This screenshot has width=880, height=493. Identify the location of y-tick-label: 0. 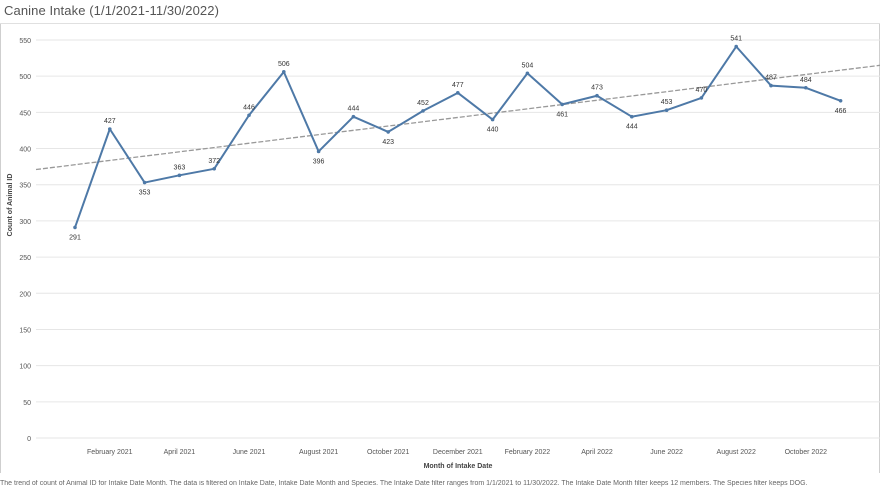
(29, 439).